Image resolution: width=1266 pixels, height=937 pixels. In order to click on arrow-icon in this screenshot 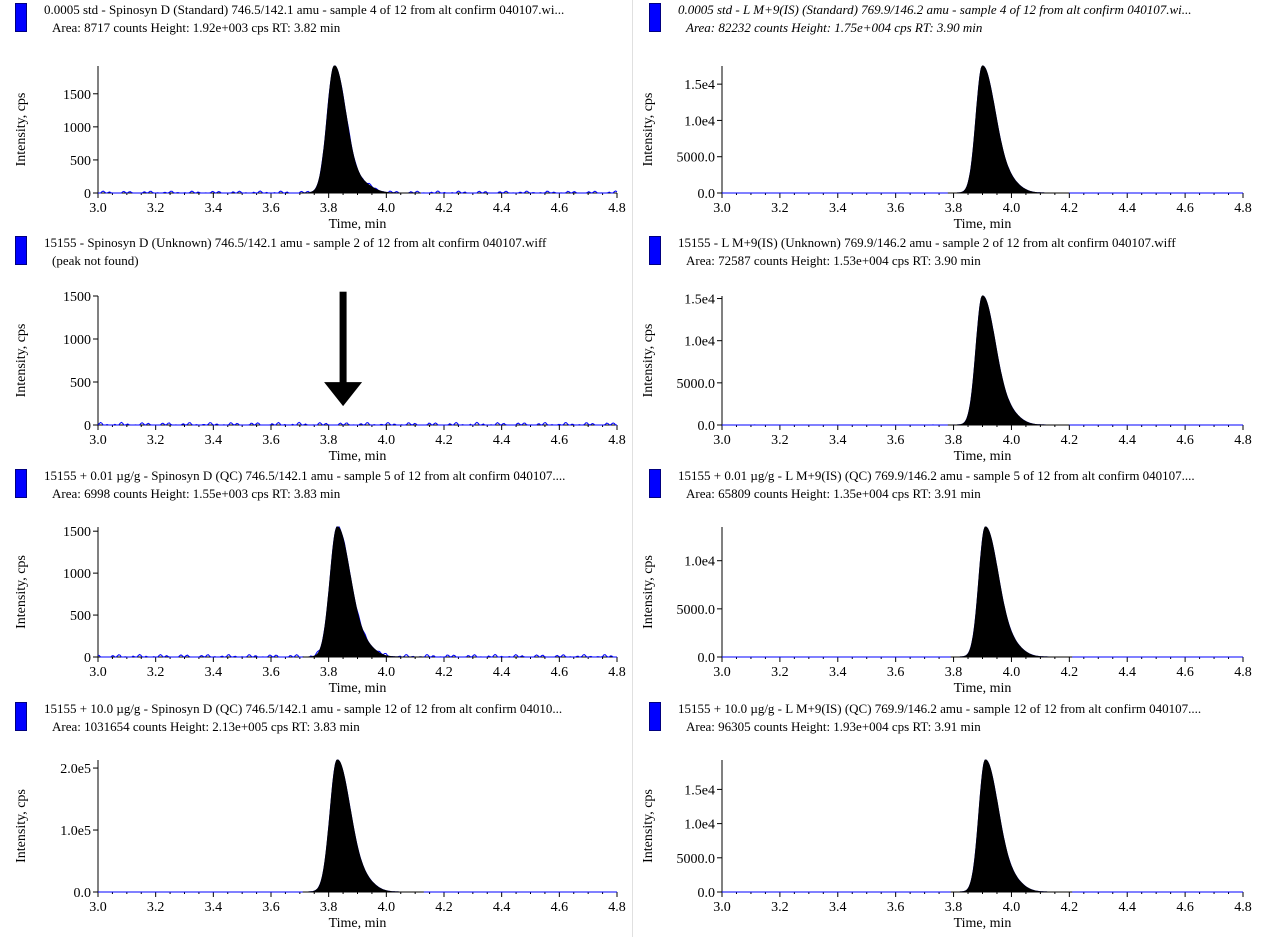, I will do `click(343, 394)`.